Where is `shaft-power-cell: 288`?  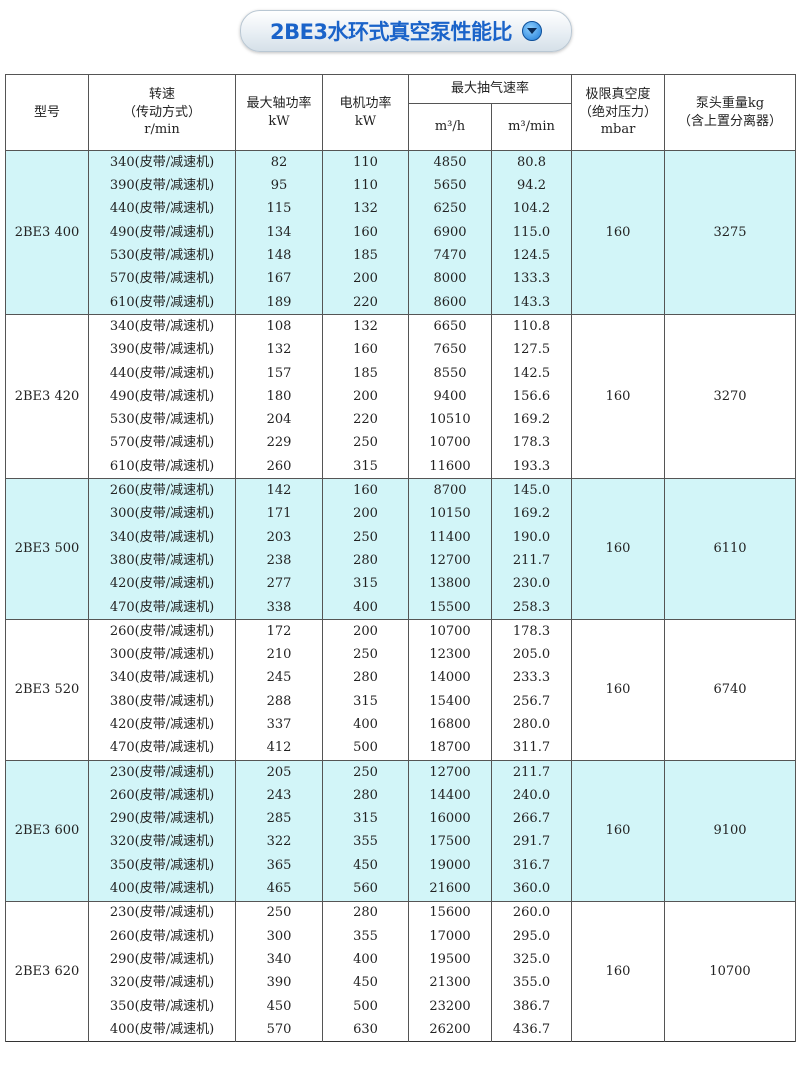
shaft-power-cell: 288 is located at coordinates (279, 701).